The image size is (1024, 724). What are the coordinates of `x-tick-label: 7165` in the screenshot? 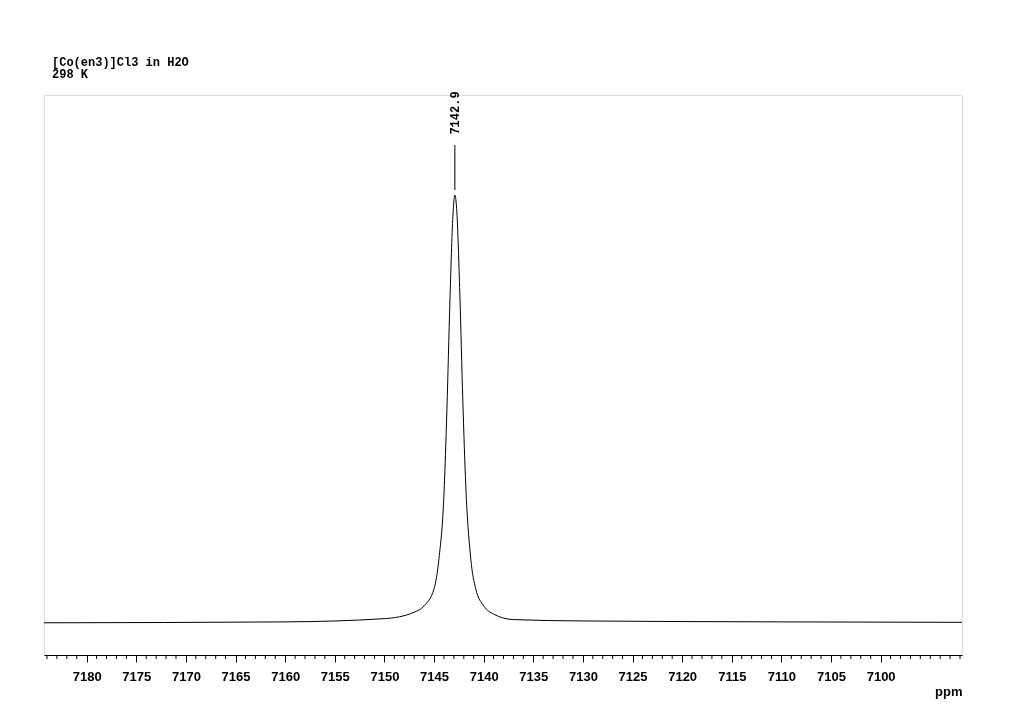 It's located at (236, 676).